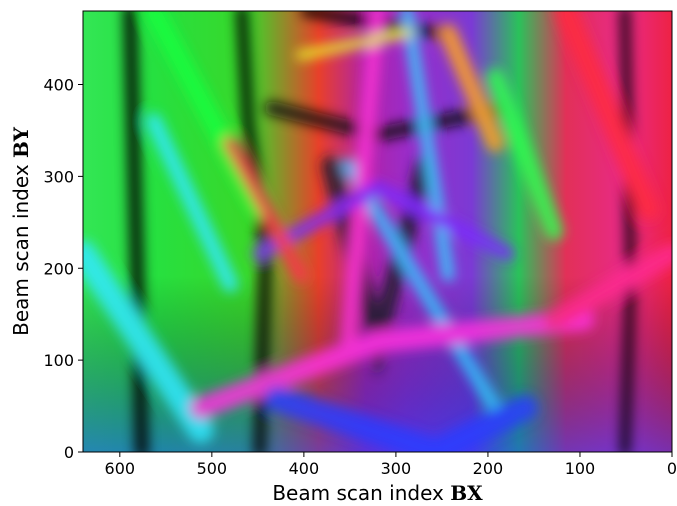  What do you see at coordinates (120, 468) in the screenshot?
I see `x-tick-label: 600` at bounding box center [120, 468].